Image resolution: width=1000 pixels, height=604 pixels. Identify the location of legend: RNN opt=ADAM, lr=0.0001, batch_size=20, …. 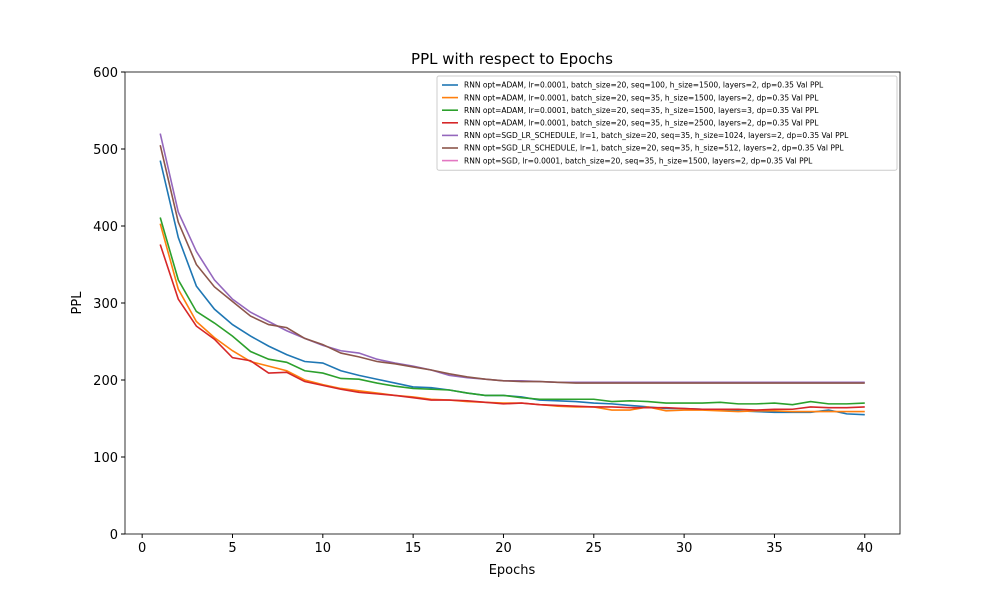
(667, 123).